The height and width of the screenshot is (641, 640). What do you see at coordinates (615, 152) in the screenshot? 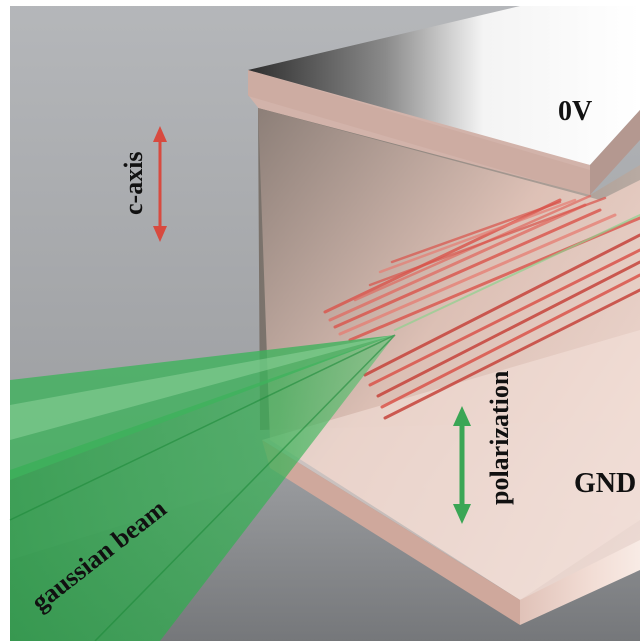
I see `top-electrode-side-face` at bounding box center [615, 152].